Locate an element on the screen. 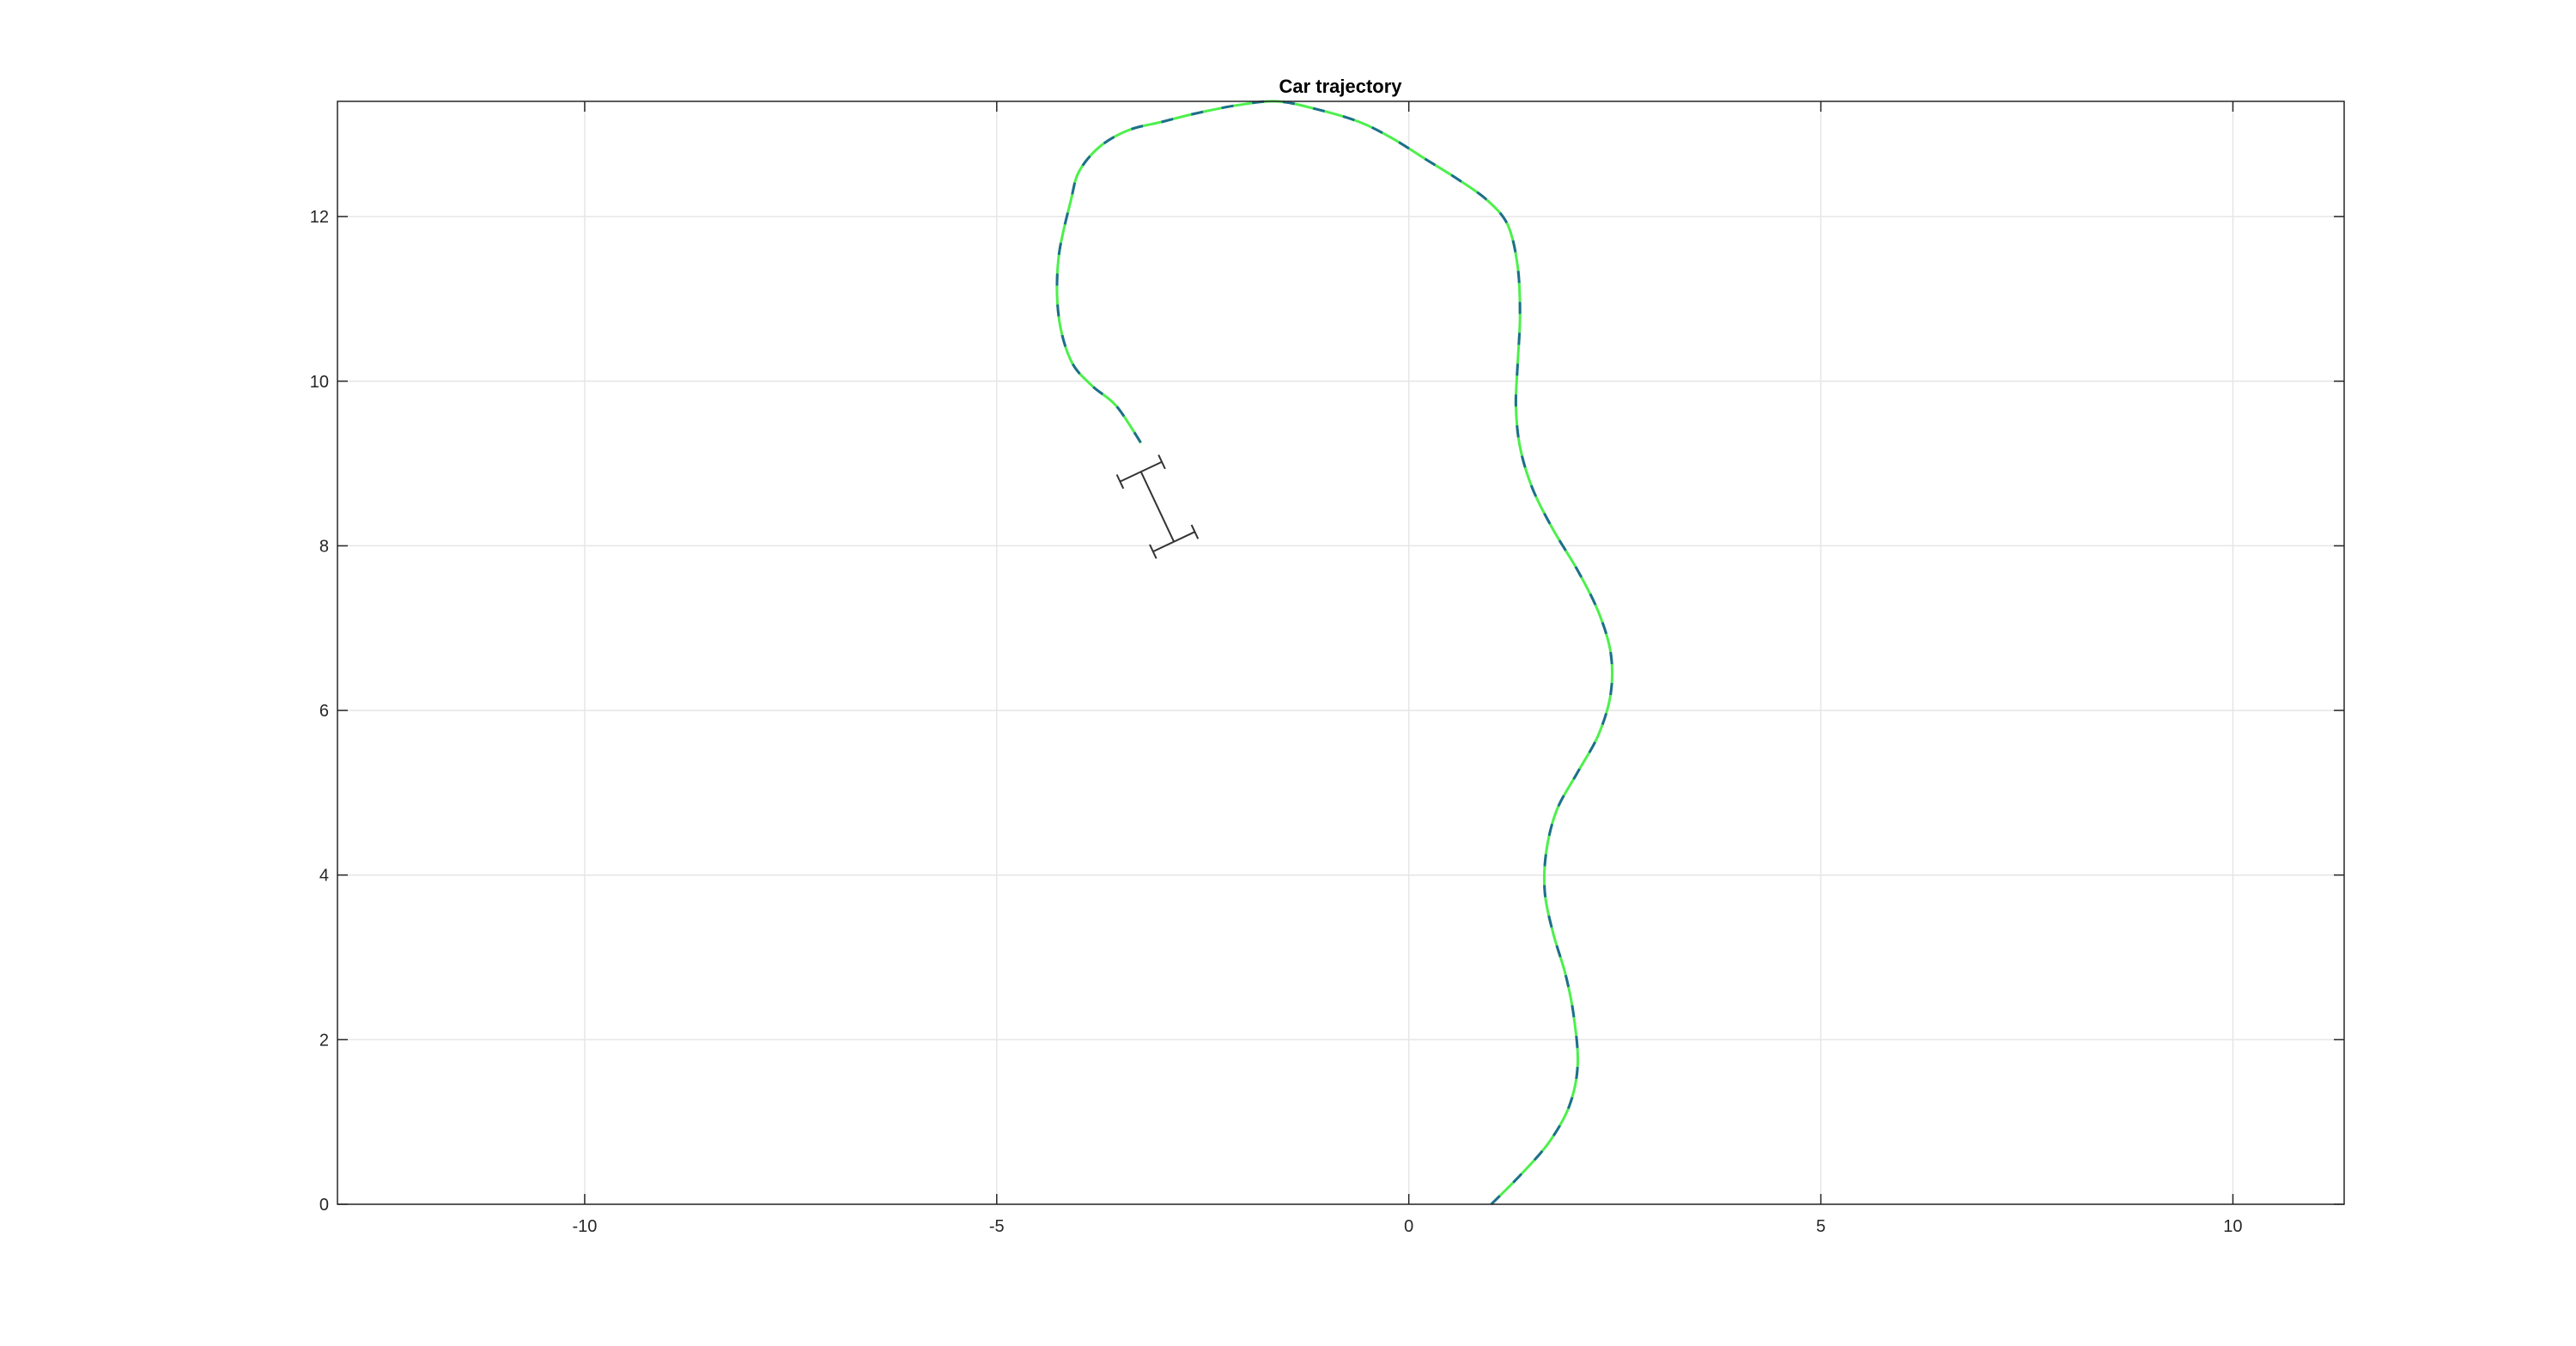 The width and height of the screenshot is (2576, 1346). x-tick-label: -5 is located at coordinates (997, 1227).